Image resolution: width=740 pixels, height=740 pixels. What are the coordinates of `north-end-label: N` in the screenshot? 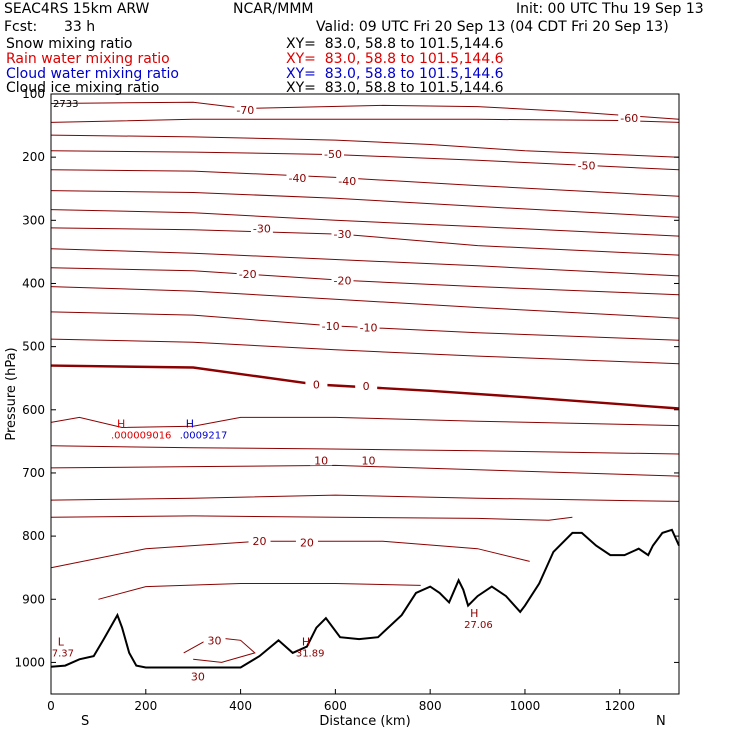 It's located at (661, 721).